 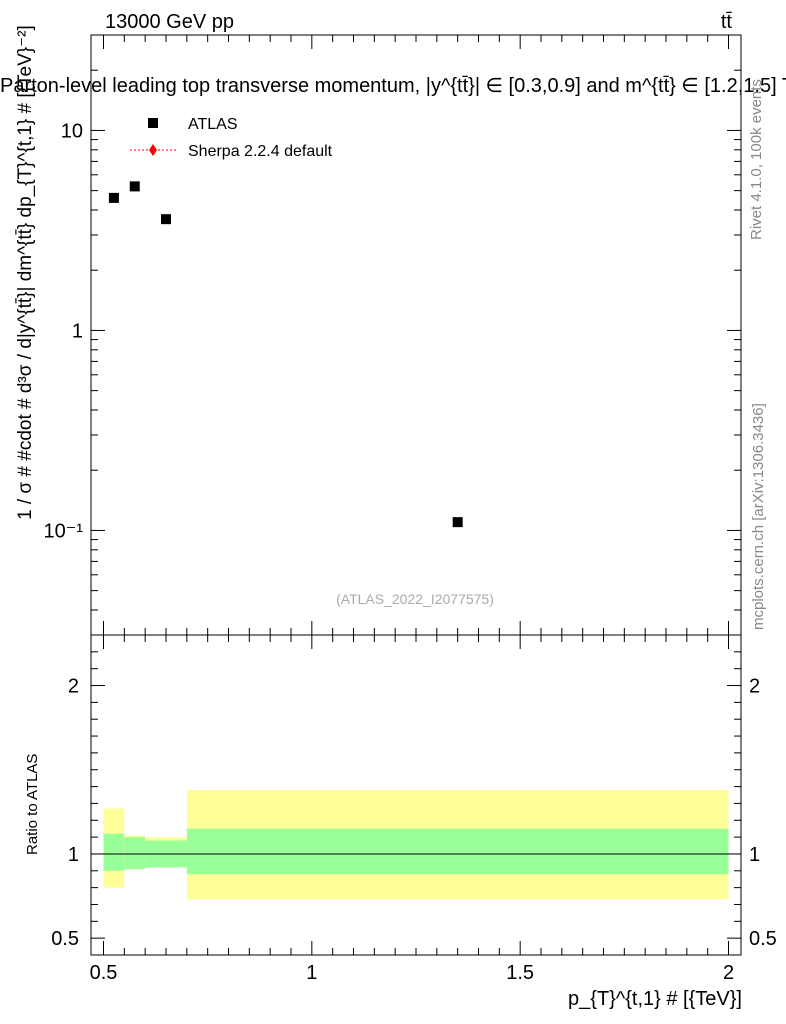 What do you see at coordinates (311, 973) in the screenshot?
I see `x-tick-label: 1` at bounding box center [311, 973].